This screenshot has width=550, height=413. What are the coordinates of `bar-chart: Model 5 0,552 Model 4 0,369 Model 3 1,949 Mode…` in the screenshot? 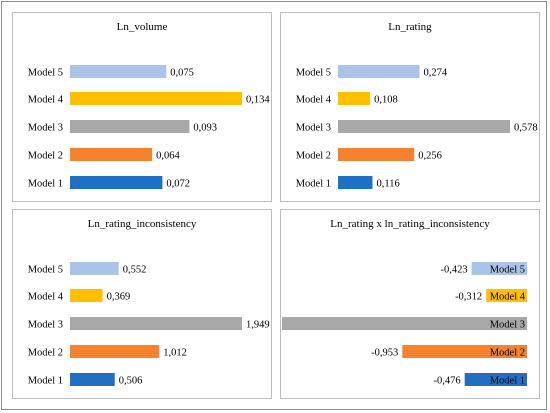 It's located at (149, 324).